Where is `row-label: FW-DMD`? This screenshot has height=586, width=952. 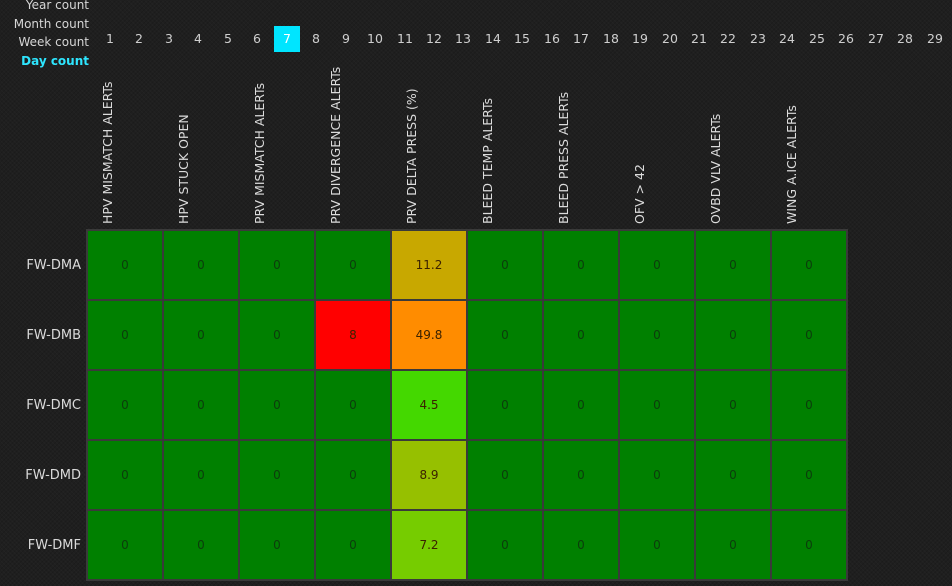 row-label: FW-DMD is located at coordinates (53, 475).